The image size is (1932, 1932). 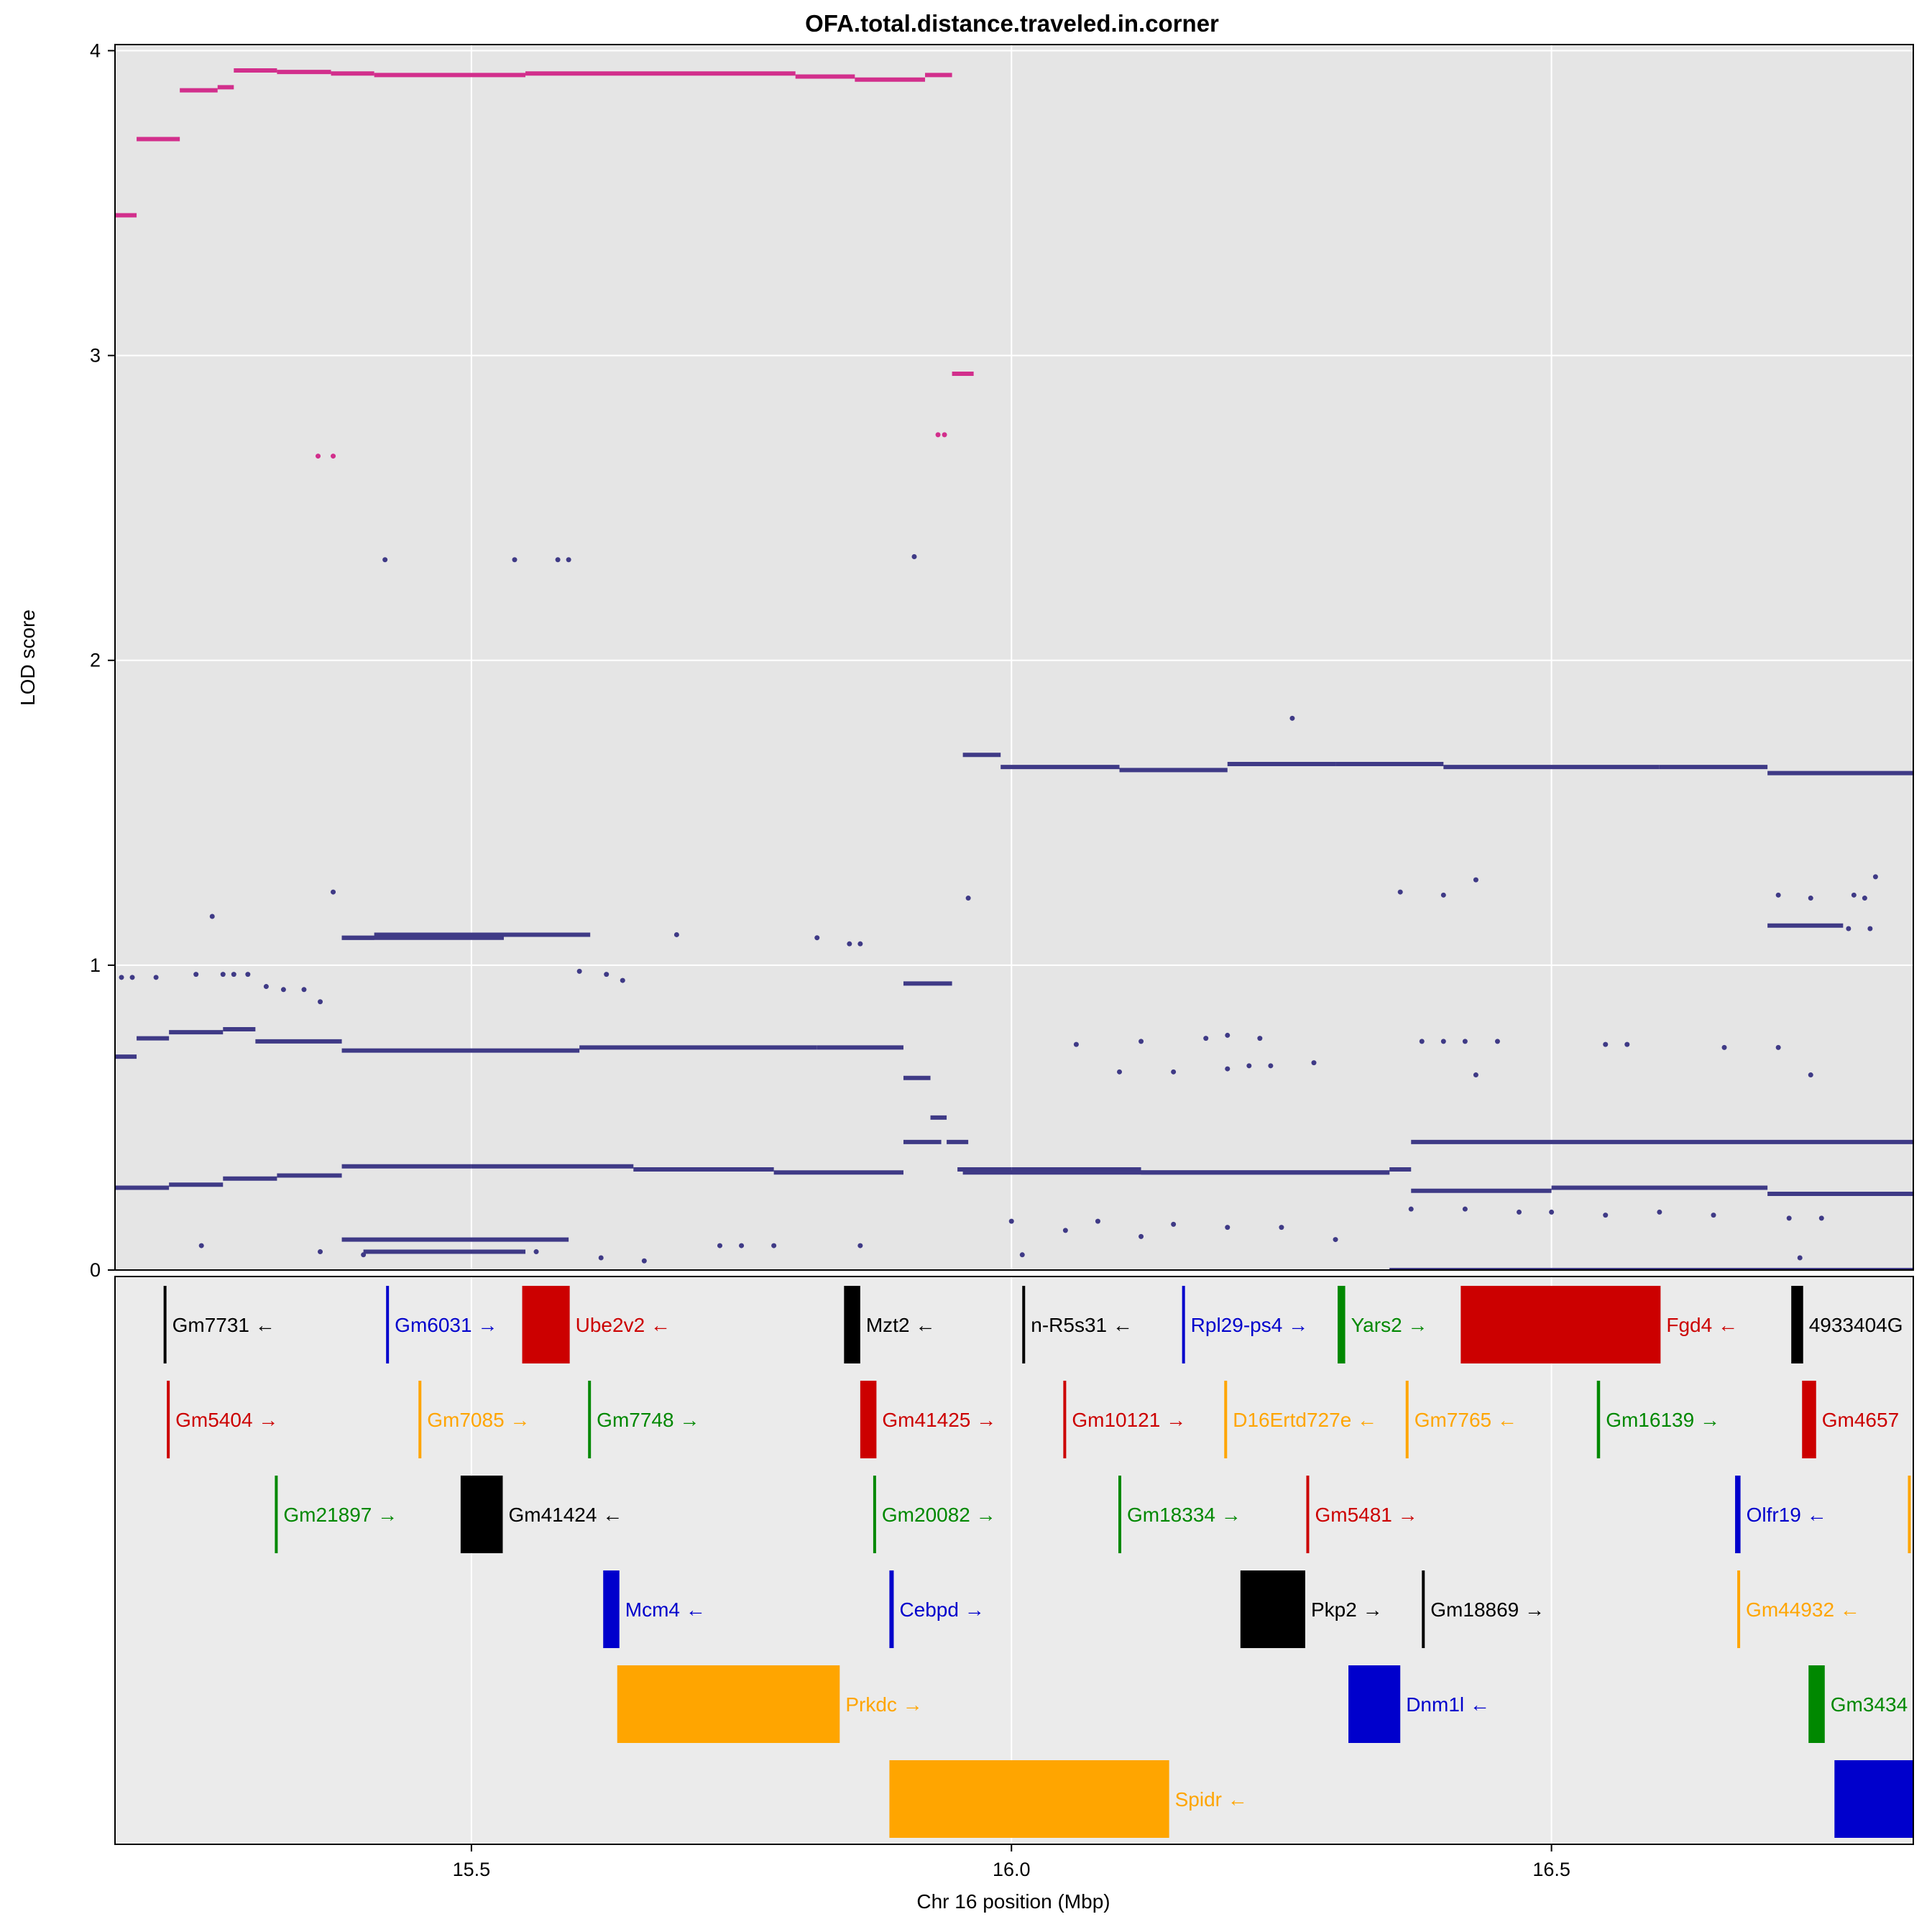 I want to click on gene-label: Spidr ←, so click(x=1211, y=1799).